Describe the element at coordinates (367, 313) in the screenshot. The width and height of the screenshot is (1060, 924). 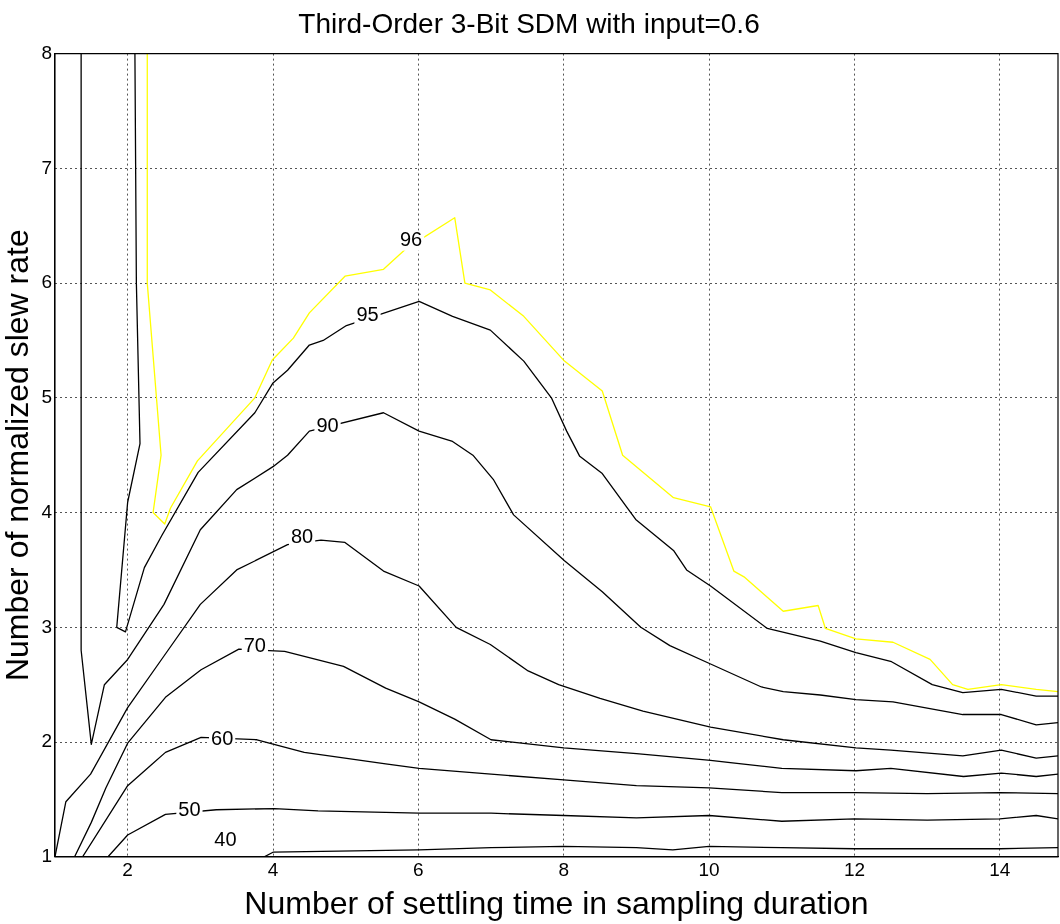
I see `annotation: 95` at that location.